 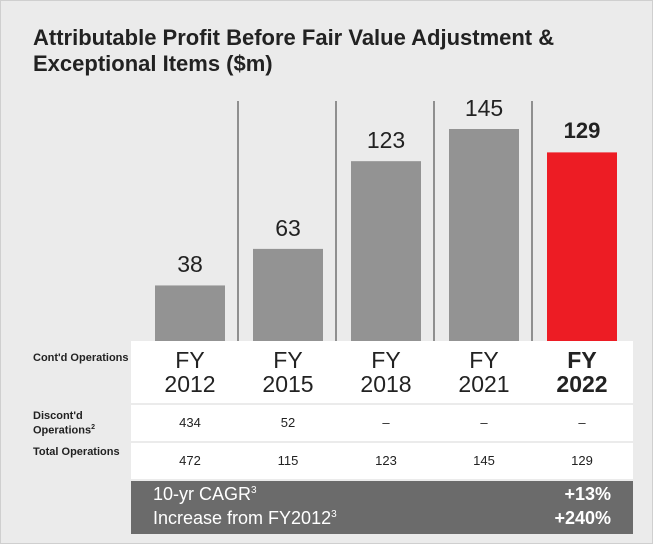 I want to click on table-cell: 123, so click(x=386, y=460).